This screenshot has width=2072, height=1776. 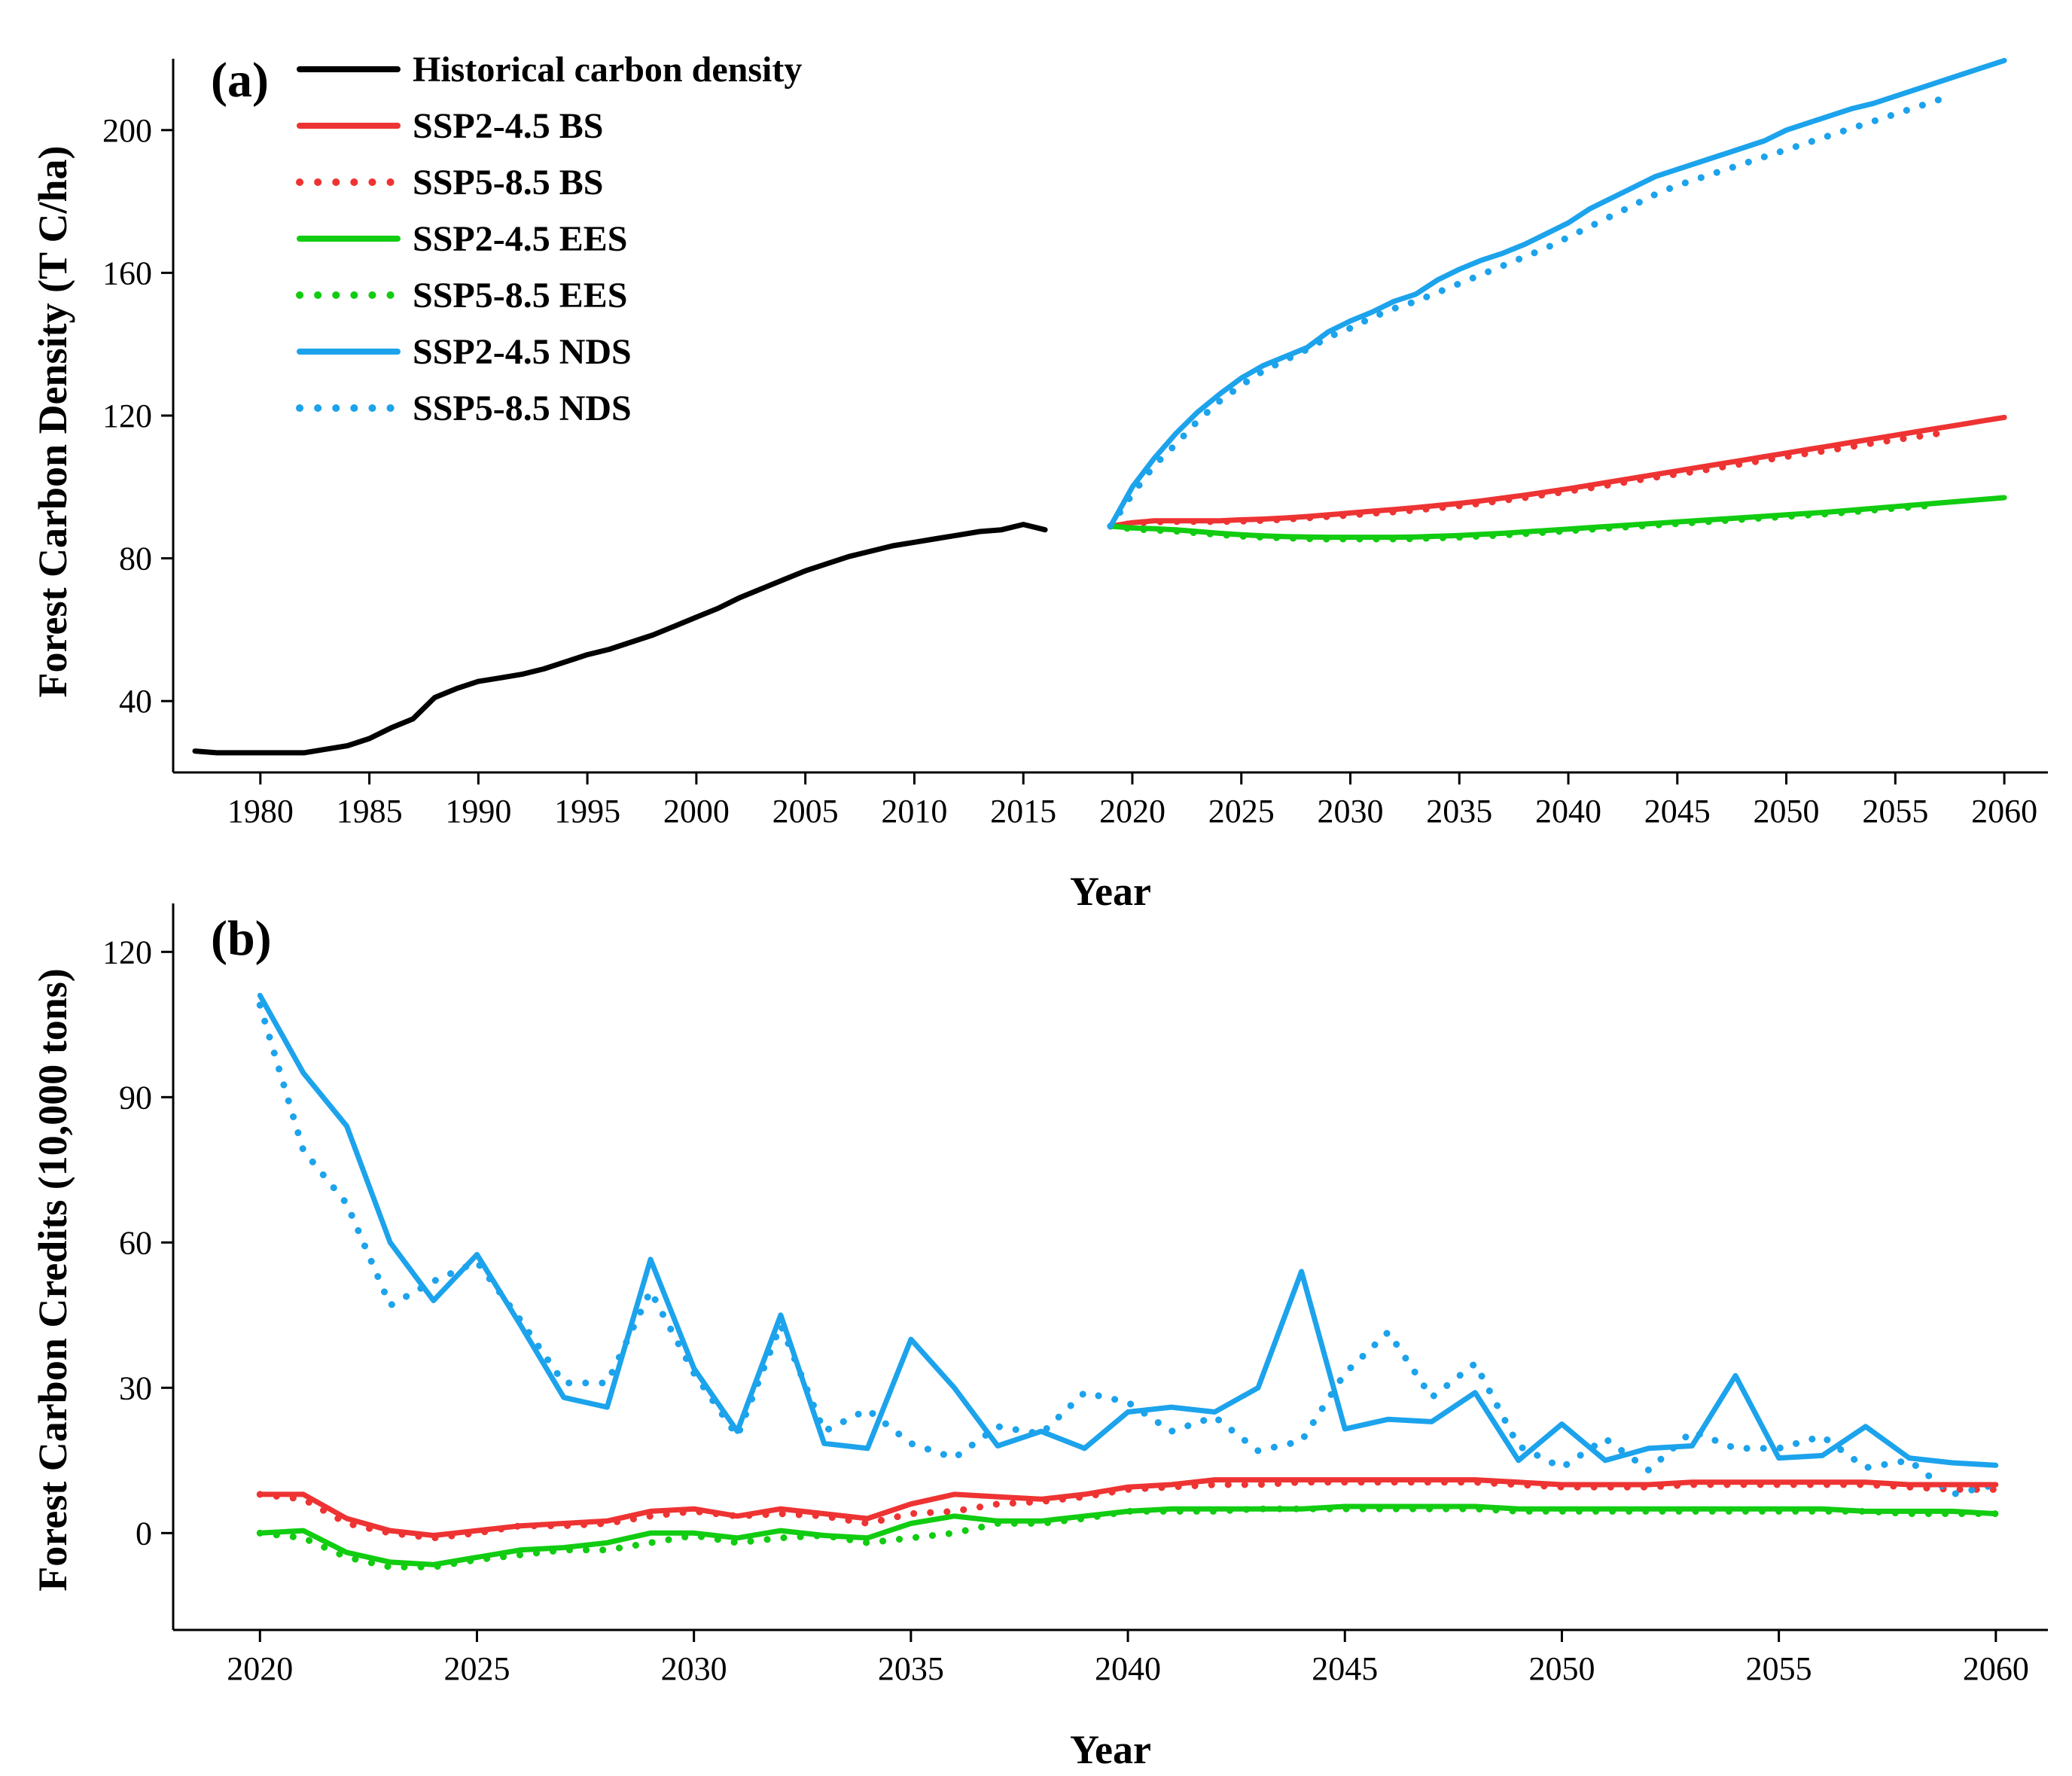 What do you see at coordinates (1779, 1669) in the screenshot?
I see `panel-b-x-tick-label: 2055` at bounding box center [1779, 1669].